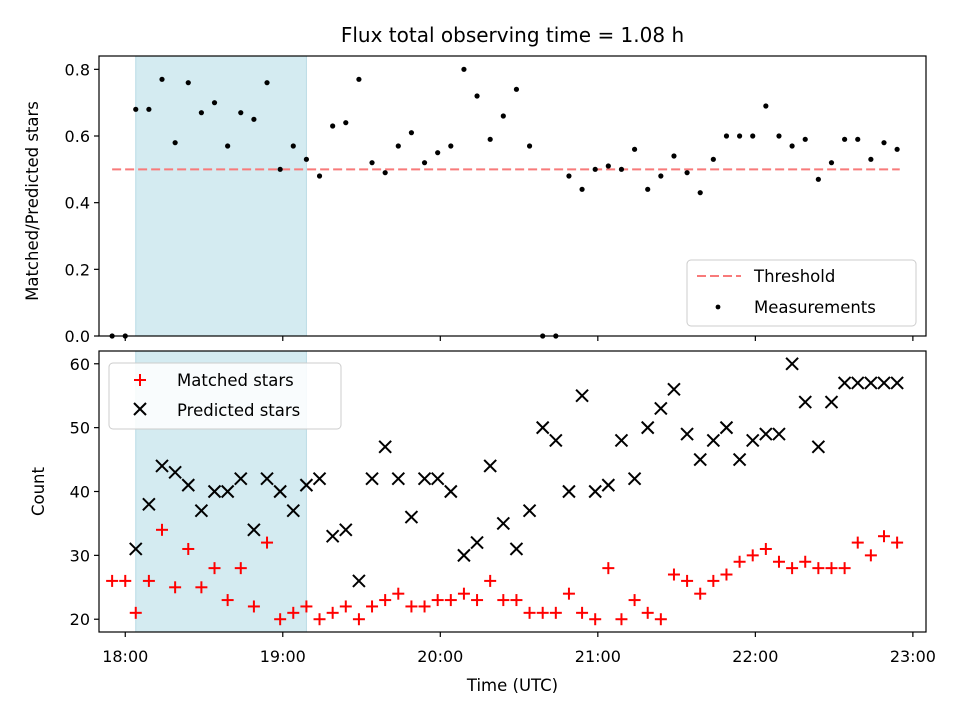 This screenshot has height=720, width=960. I want to click on legend-matched-swatch, so click(140, 380).